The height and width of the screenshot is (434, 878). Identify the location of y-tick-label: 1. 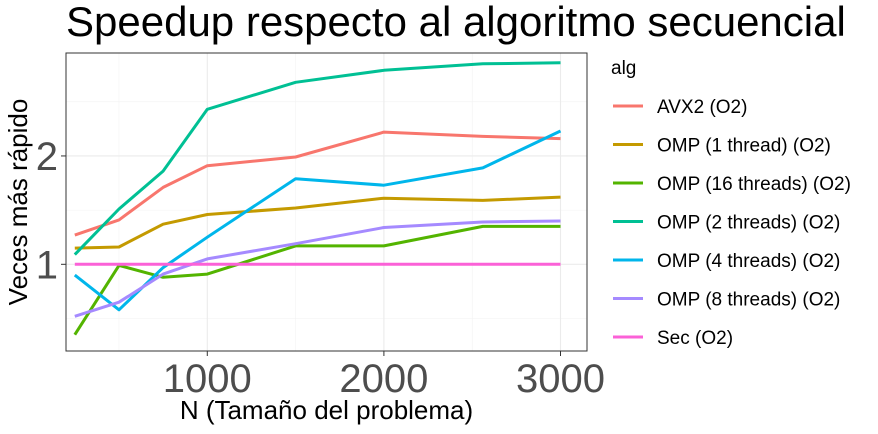
(47, 265).